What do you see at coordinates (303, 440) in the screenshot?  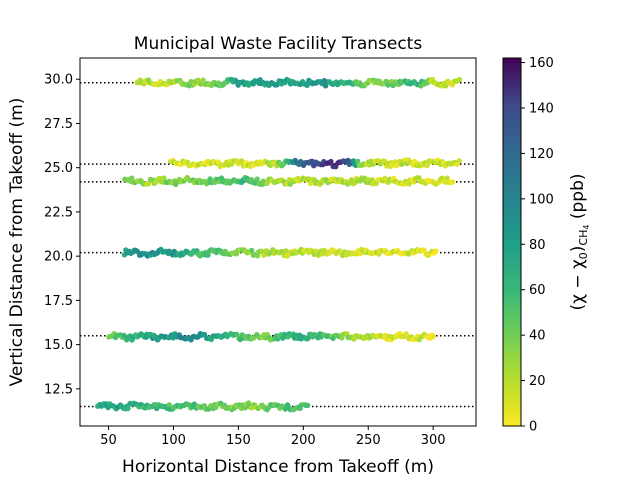 I see `x-tick-label: 200` at bounding box center [303, 440].